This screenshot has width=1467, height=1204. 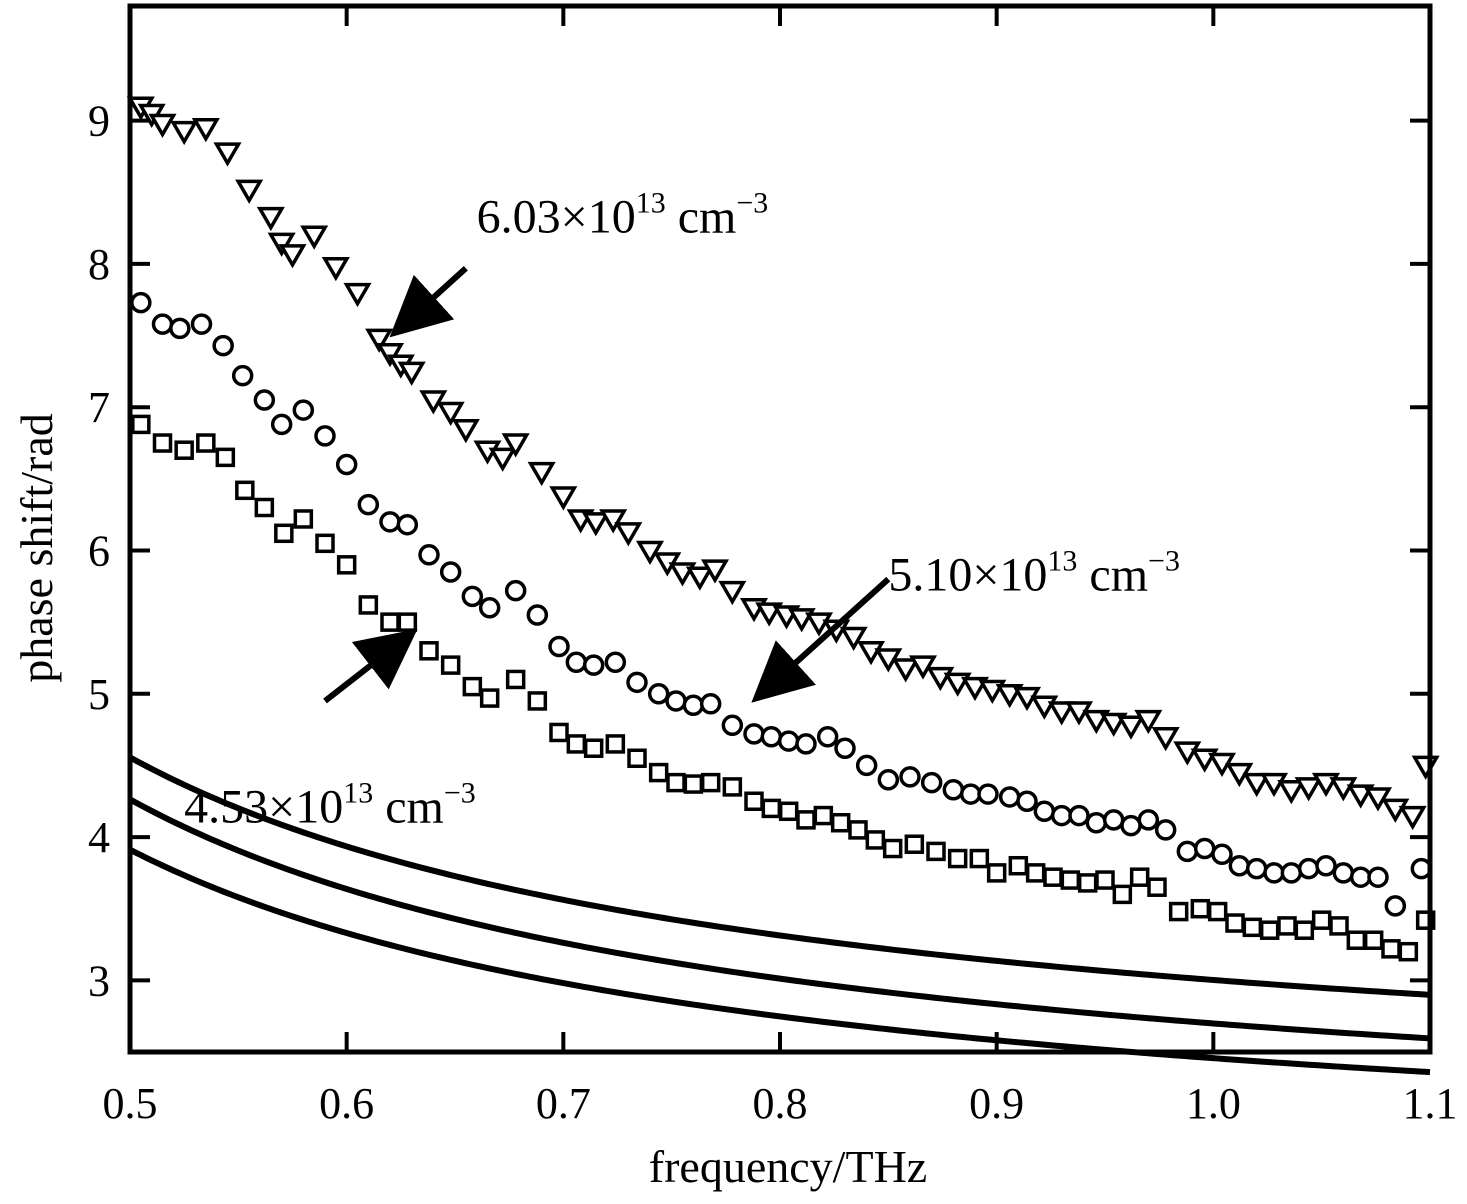 What do you see at coordinates (1034, 573) in the screenshot?
I see `annotation-label-1: 5.10×1013 cm−3` at bounding box center [1034, 573].